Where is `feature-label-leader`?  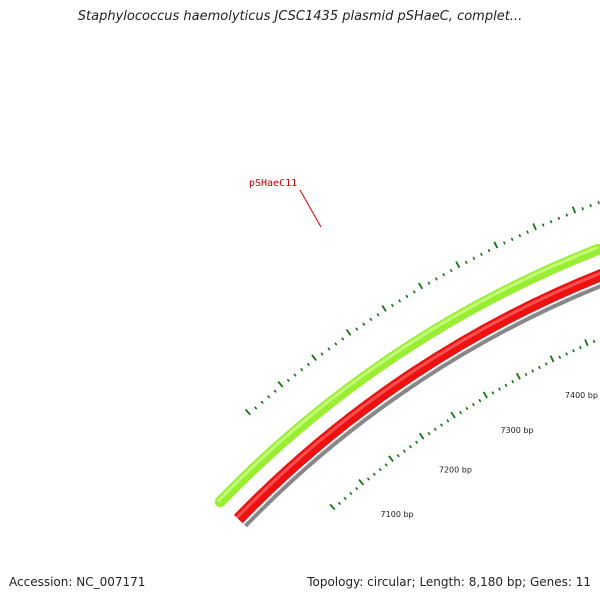
feature-label-leader is located at coordinates (310, 208).